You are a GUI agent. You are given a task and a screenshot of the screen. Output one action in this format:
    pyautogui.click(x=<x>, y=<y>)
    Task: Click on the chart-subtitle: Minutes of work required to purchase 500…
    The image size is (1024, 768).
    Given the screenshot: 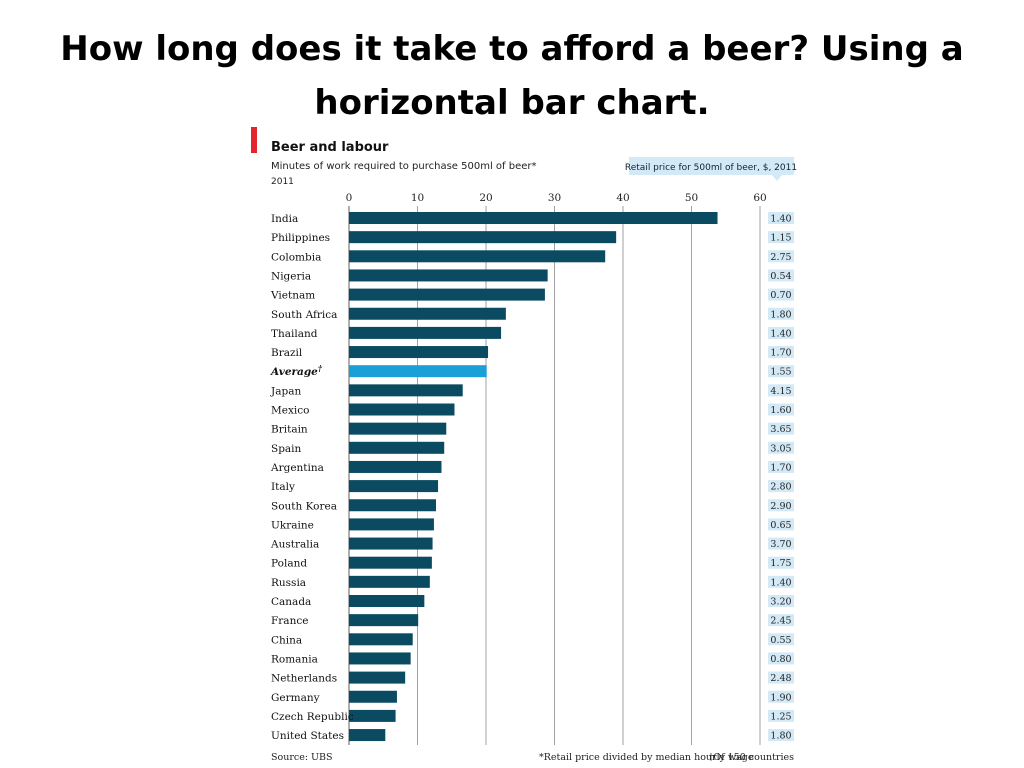 What is the action you would take?
    pyautogui.click(x=403, y=166)
    